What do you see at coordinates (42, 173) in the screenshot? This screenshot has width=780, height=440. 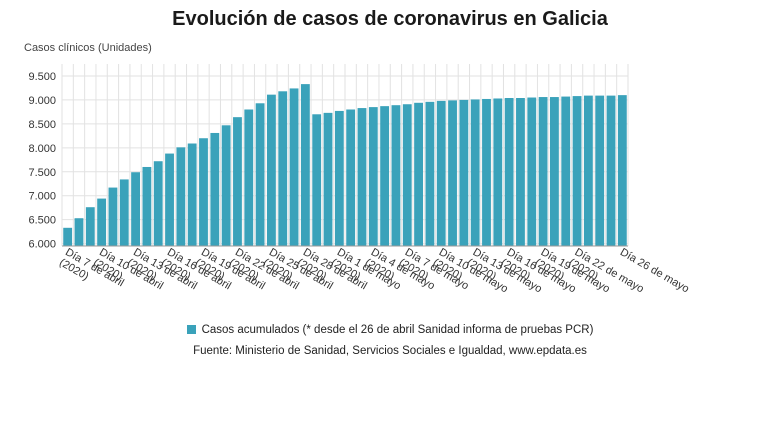 I see `y-tick-label: 7.500` at bounding box center [42, 173].